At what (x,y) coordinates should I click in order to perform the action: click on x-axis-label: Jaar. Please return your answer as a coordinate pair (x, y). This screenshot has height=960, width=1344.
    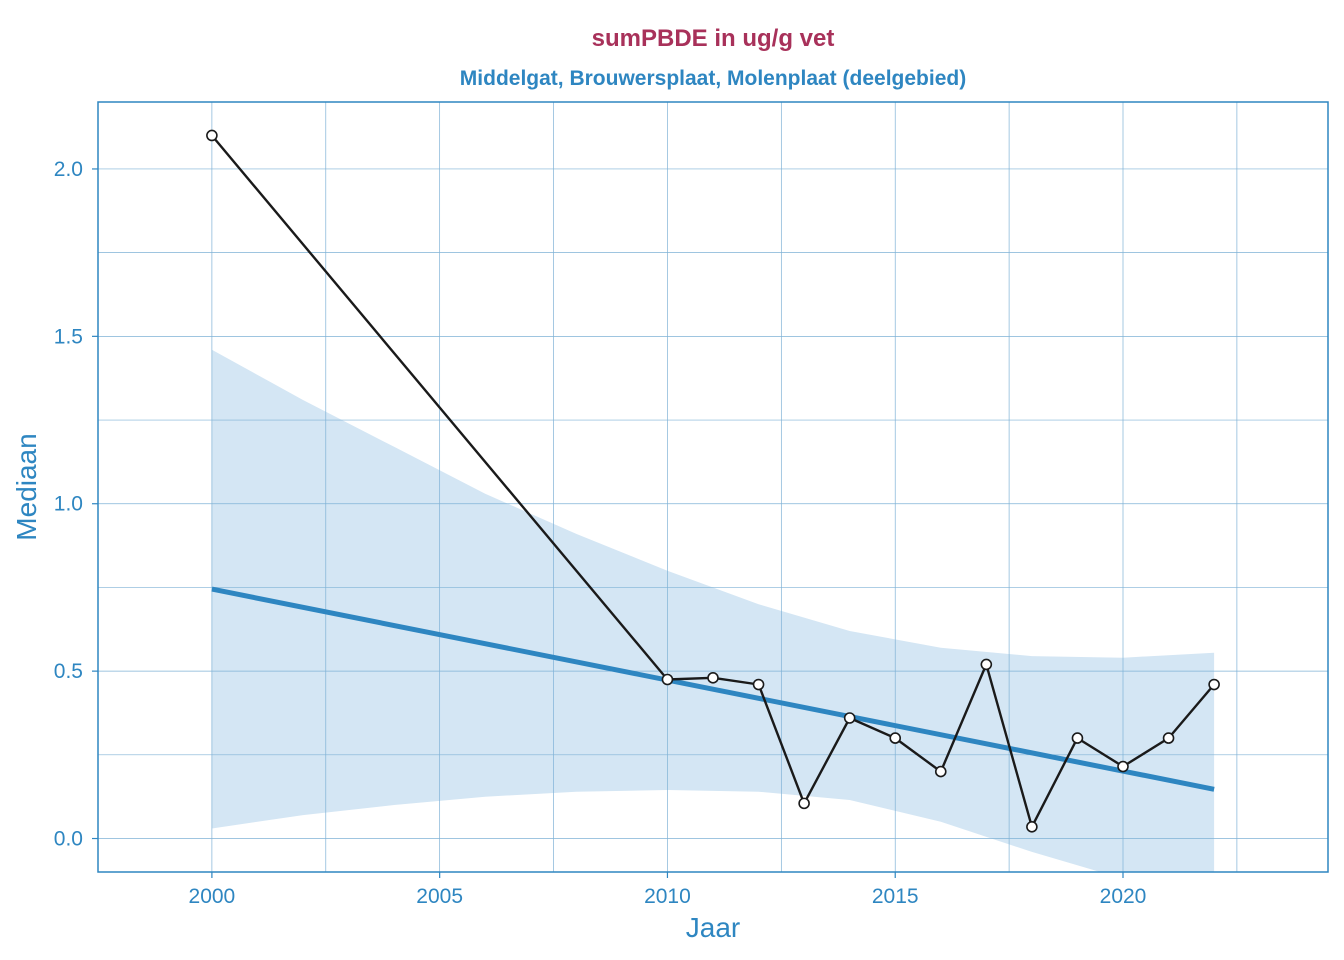
    Looking at the image, I should click on (713, 927).